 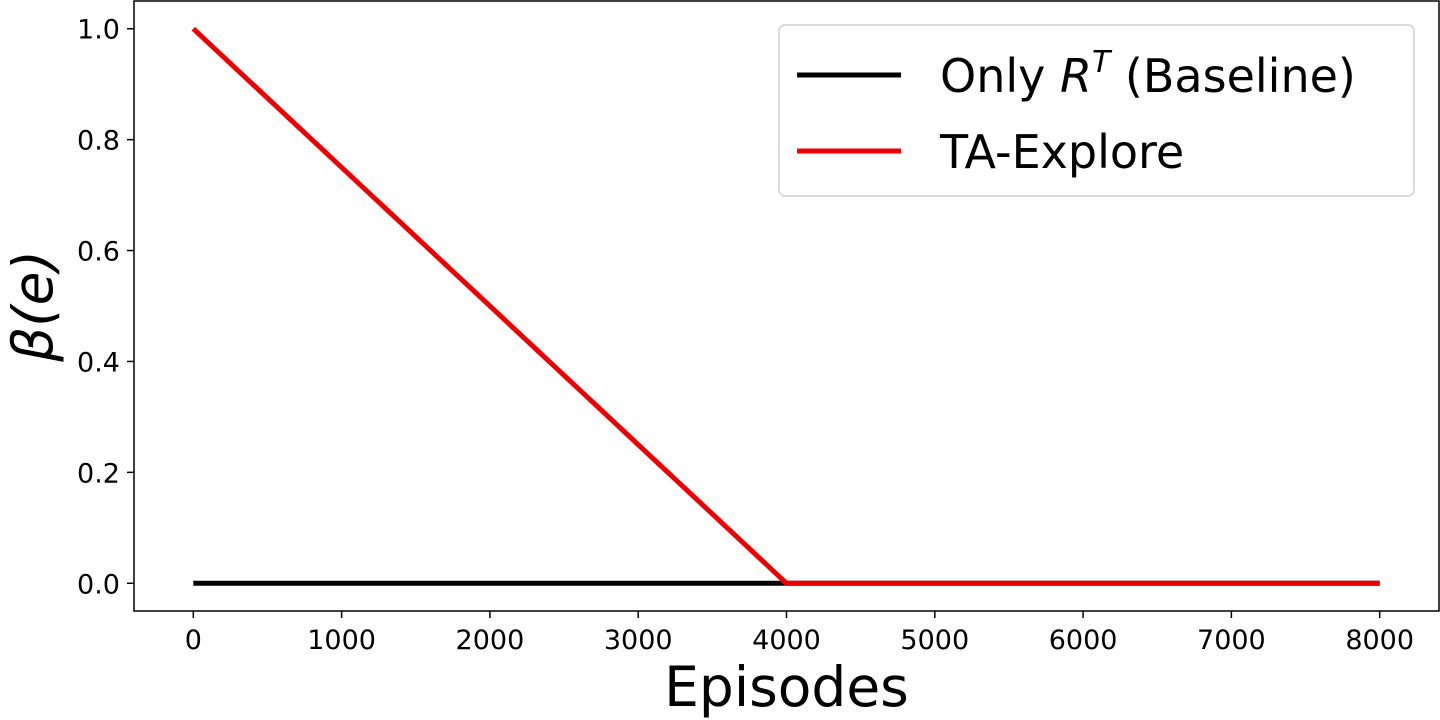 What do you see at coordinates (1231, 640) in the screenshot?
I see `x-tick-label: 7000` at bounding box center [1231, 640].